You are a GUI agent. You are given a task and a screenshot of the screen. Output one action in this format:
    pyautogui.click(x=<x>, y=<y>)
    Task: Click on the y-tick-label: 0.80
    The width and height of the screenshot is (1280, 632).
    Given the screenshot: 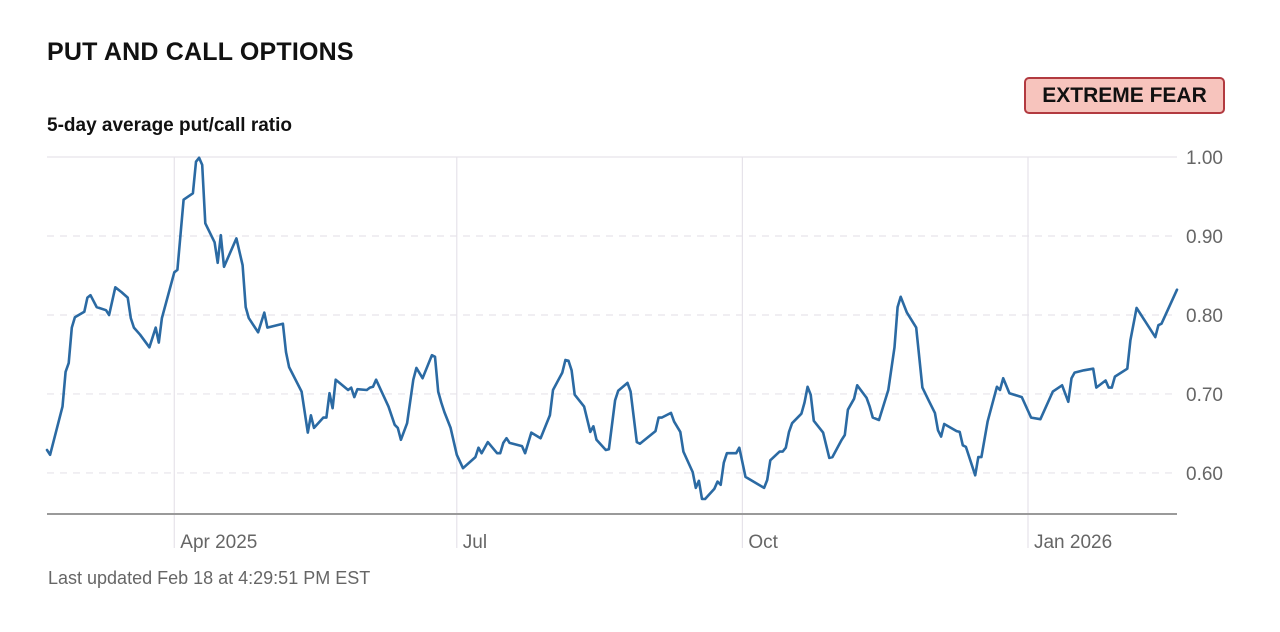 What is the action you would take?
    pyautogui.click(x=1204, y=316)
    